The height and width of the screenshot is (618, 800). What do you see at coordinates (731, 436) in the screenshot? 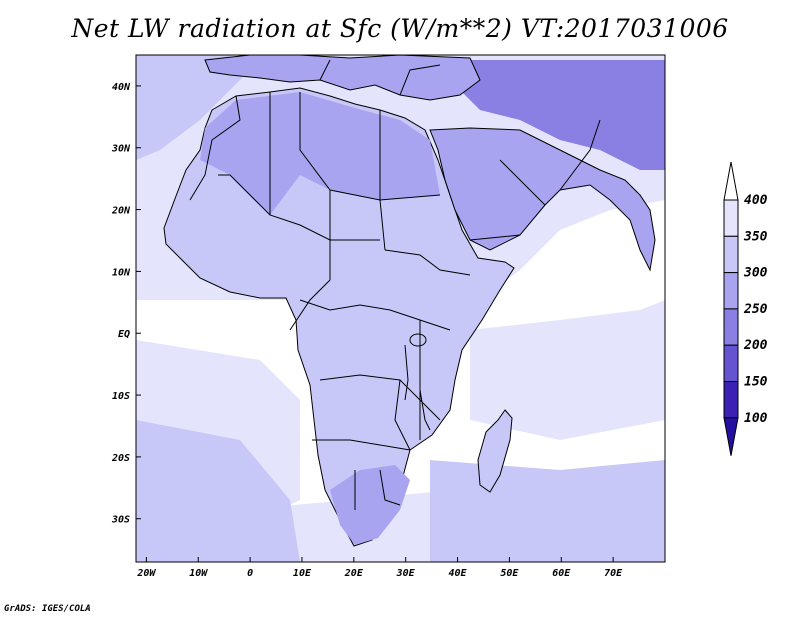
I see `colorbar-arrow-bottom` at bounding box center [731, 436].